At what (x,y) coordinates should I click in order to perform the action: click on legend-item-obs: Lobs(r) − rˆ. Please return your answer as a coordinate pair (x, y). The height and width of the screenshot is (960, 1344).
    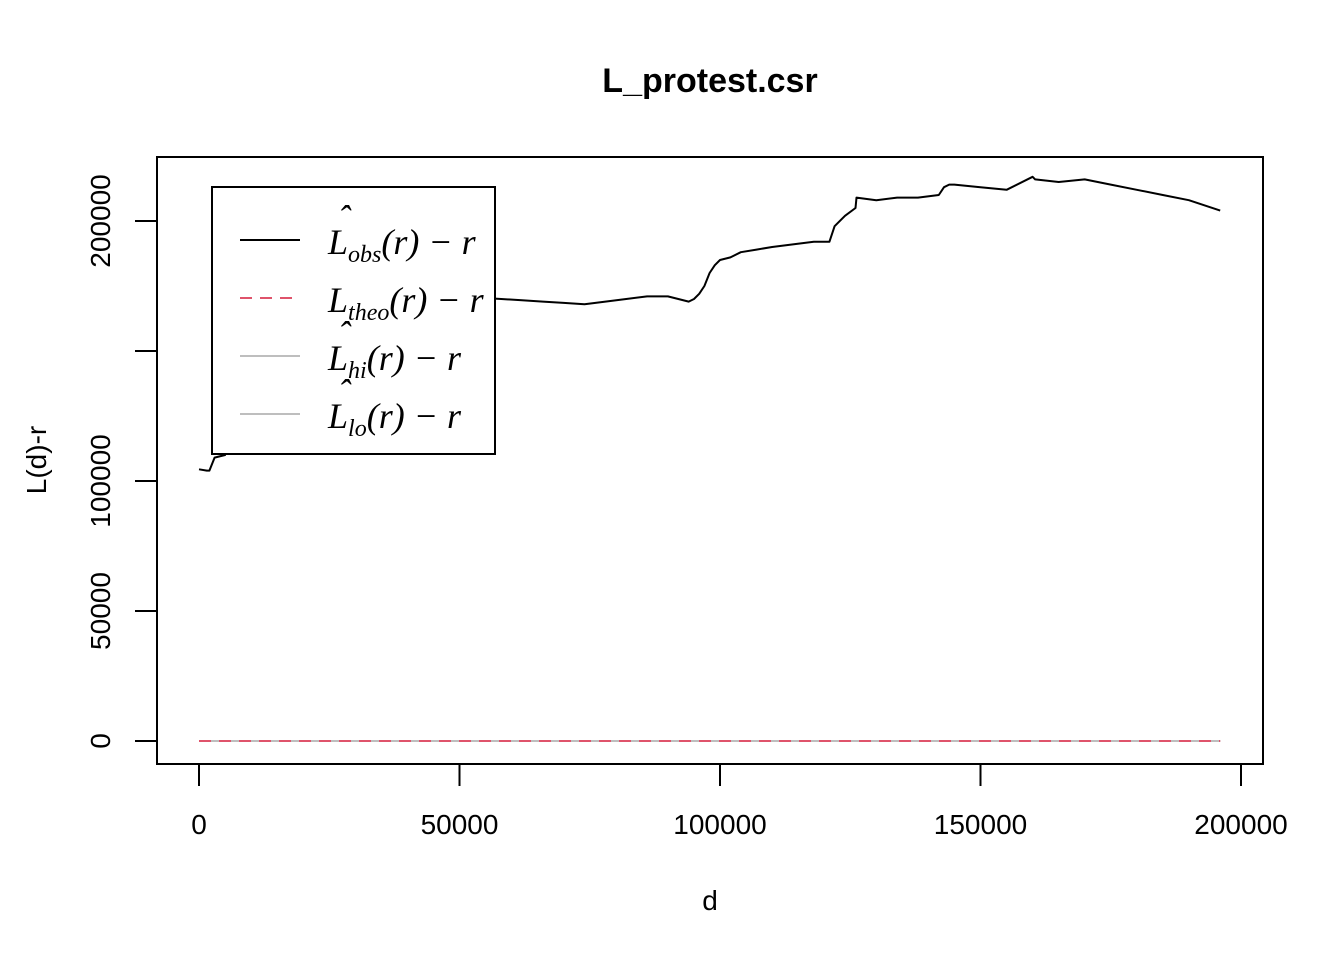
    Looking at the image, I should click on (358, 233).